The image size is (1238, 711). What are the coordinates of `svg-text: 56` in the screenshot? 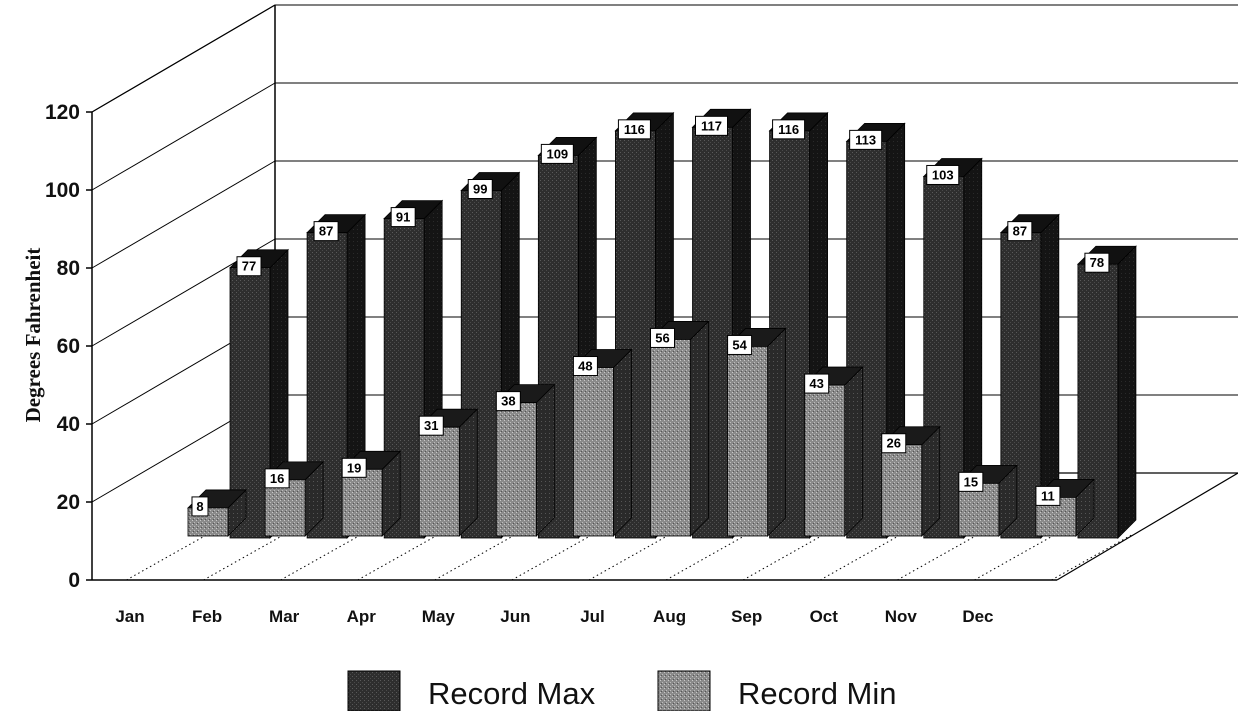 It's located at (662, 337).